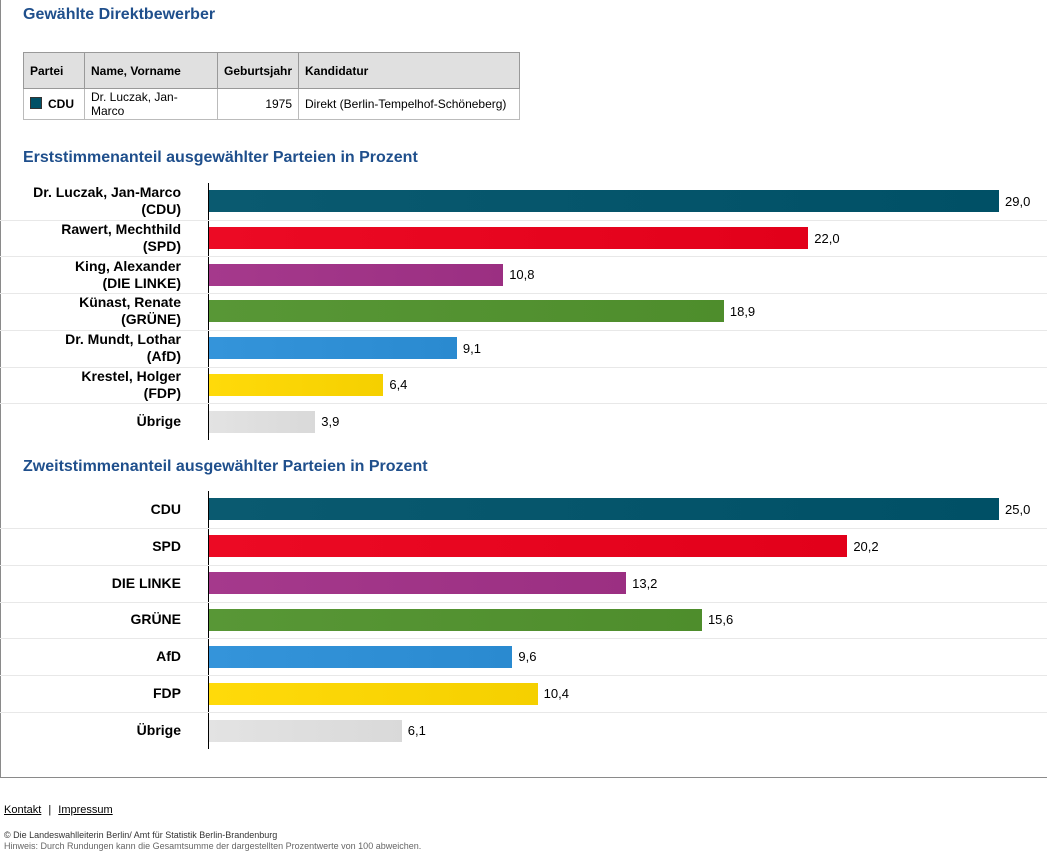  I want to click on cell-party: CDU, so click(54, 104).